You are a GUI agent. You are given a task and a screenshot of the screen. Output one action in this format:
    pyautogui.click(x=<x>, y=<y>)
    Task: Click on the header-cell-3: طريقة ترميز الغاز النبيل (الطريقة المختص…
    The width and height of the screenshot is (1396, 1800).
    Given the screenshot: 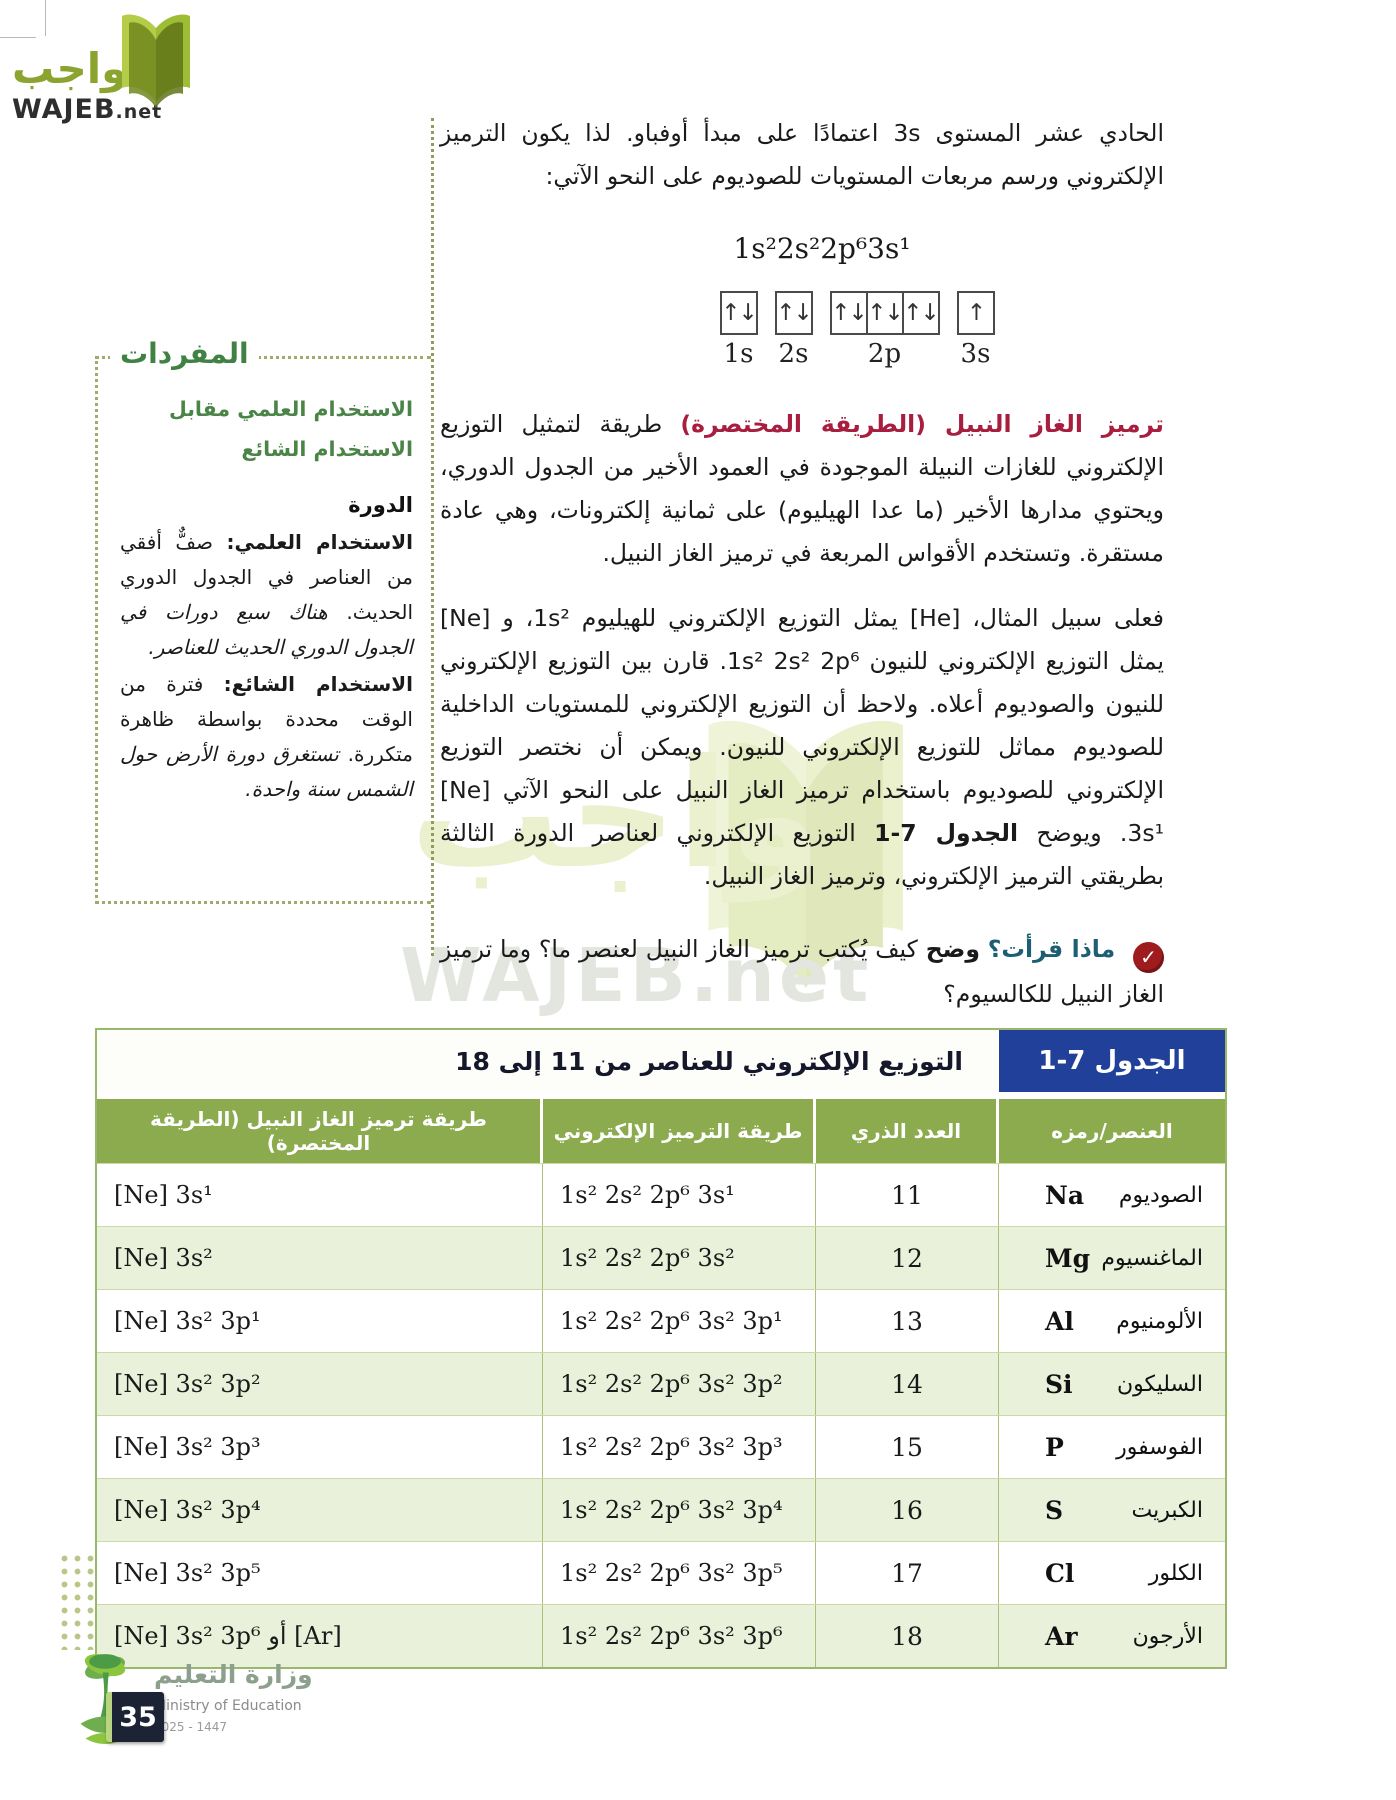 What is the action you would take?
    pyautogui.click(x=320, y=1131)
    